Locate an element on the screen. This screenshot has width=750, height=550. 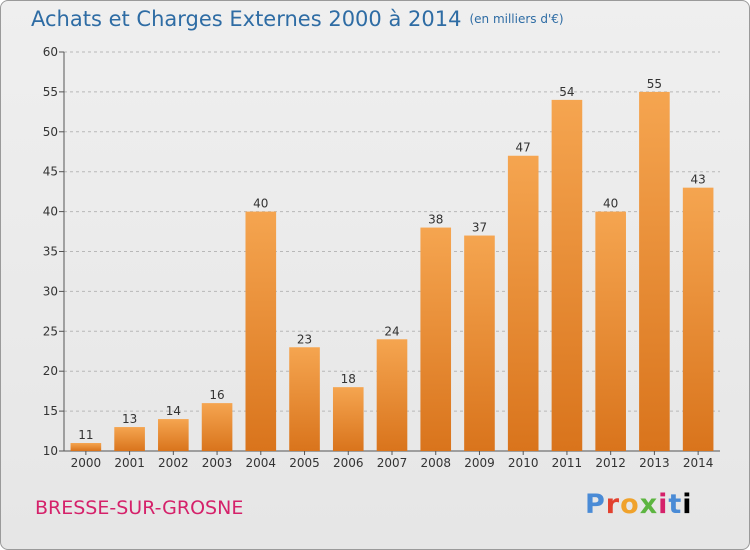
data-label: 23 is located at coordinates (304, 339).